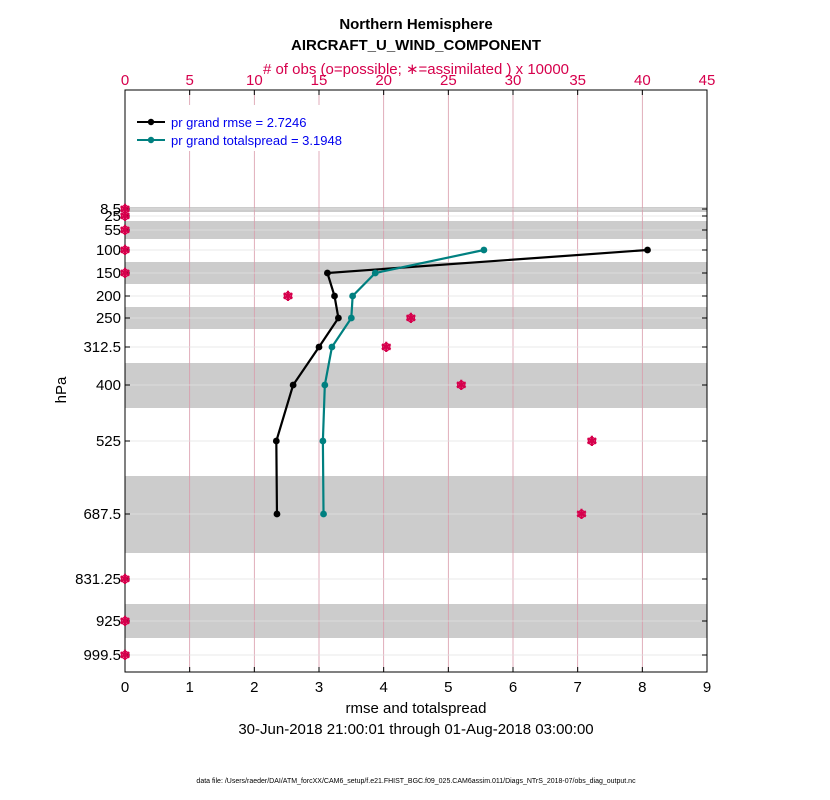 This screenshot has height=800, width=830. Describe the element at coordinates (125, 687) in the screenshot. I see `x-tick-label: 0` at that location.